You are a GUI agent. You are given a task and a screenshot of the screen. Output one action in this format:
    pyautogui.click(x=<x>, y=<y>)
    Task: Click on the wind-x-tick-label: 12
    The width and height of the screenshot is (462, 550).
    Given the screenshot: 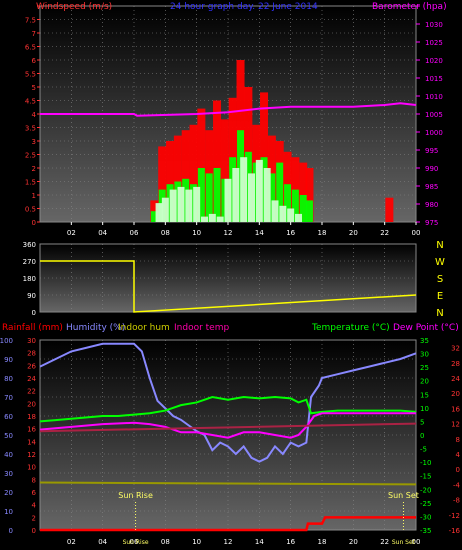 What is the action you would take?
    pyautogui.click(x=228, y=233)
    